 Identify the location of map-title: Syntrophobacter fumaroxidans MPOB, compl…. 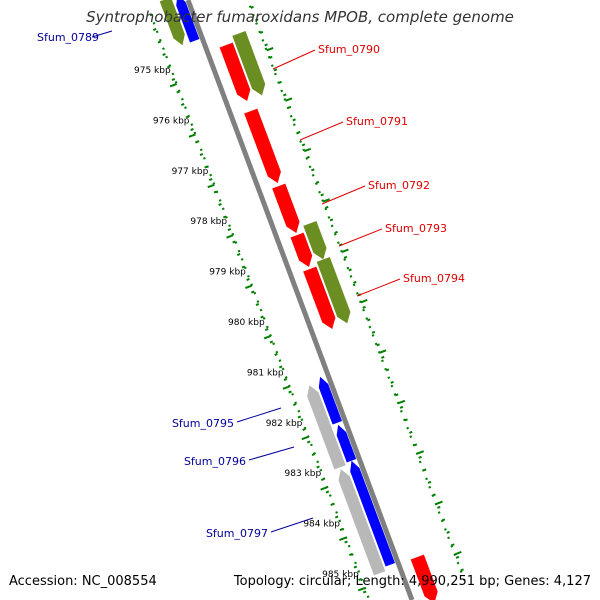
(300, 17).